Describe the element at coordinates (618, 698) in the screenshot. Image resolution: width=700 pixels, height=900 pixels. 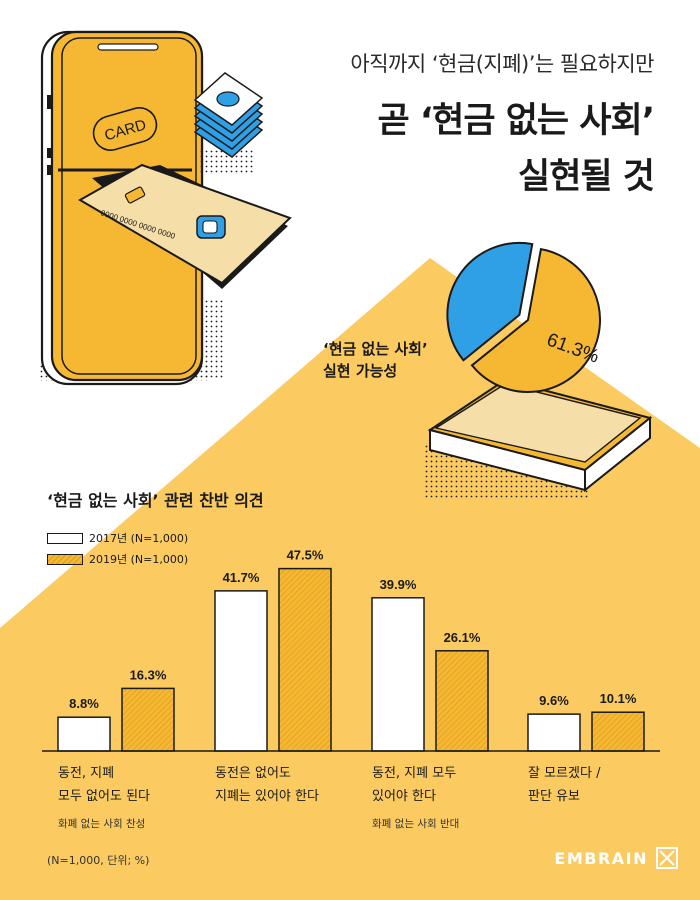
I see `bar-value-label-2019-cat3: 10.1%` at that location.